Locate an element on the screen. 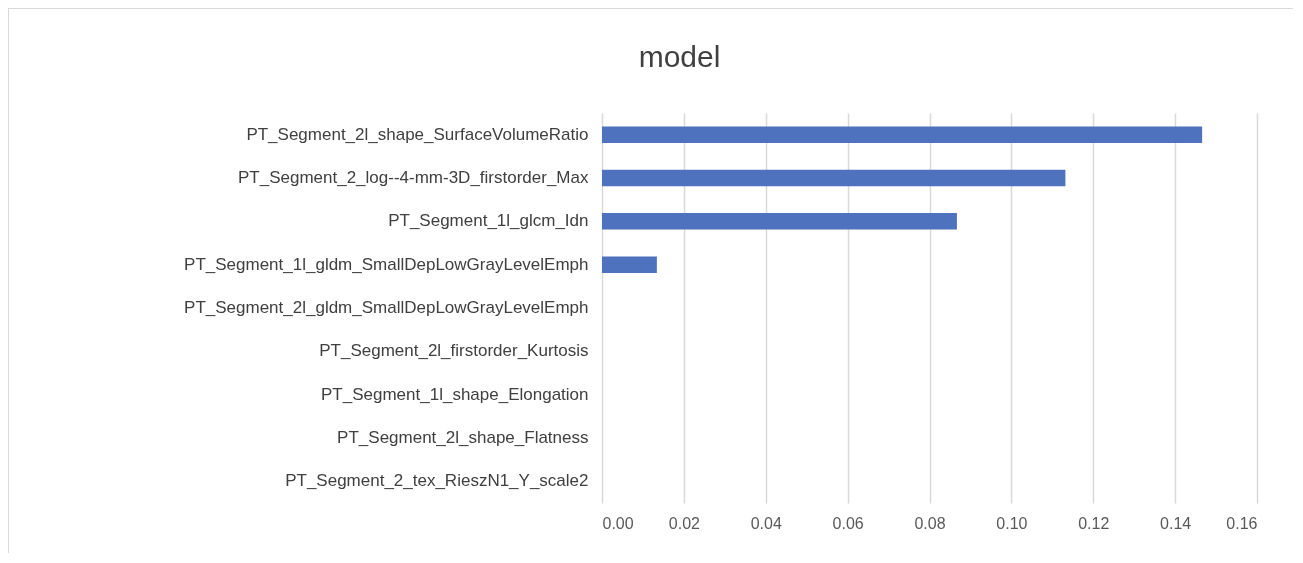  x-tick-label: 0.02 is located at coordinates (684, 523).